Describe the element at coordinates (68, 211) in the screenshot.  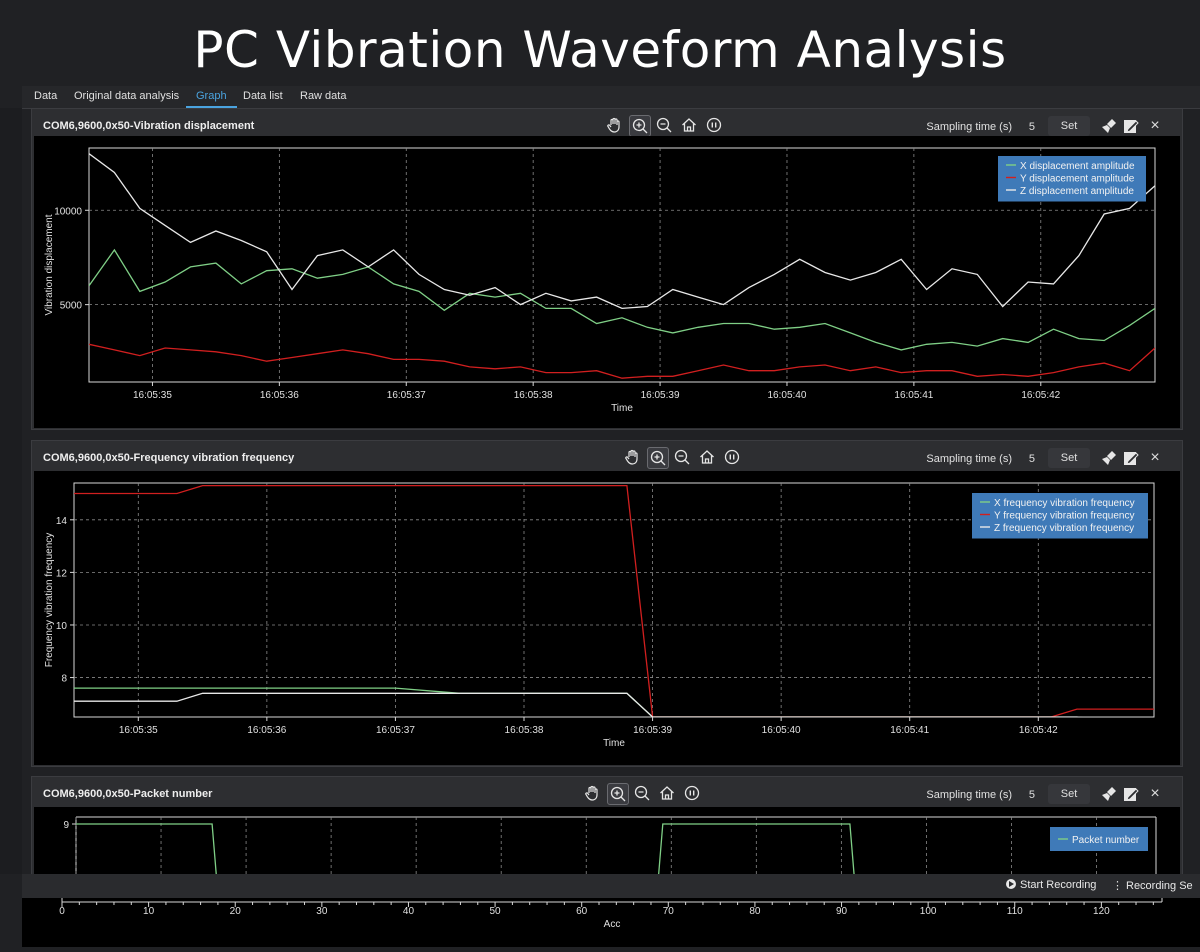
I see `y-tick-label: 10000` at that location.